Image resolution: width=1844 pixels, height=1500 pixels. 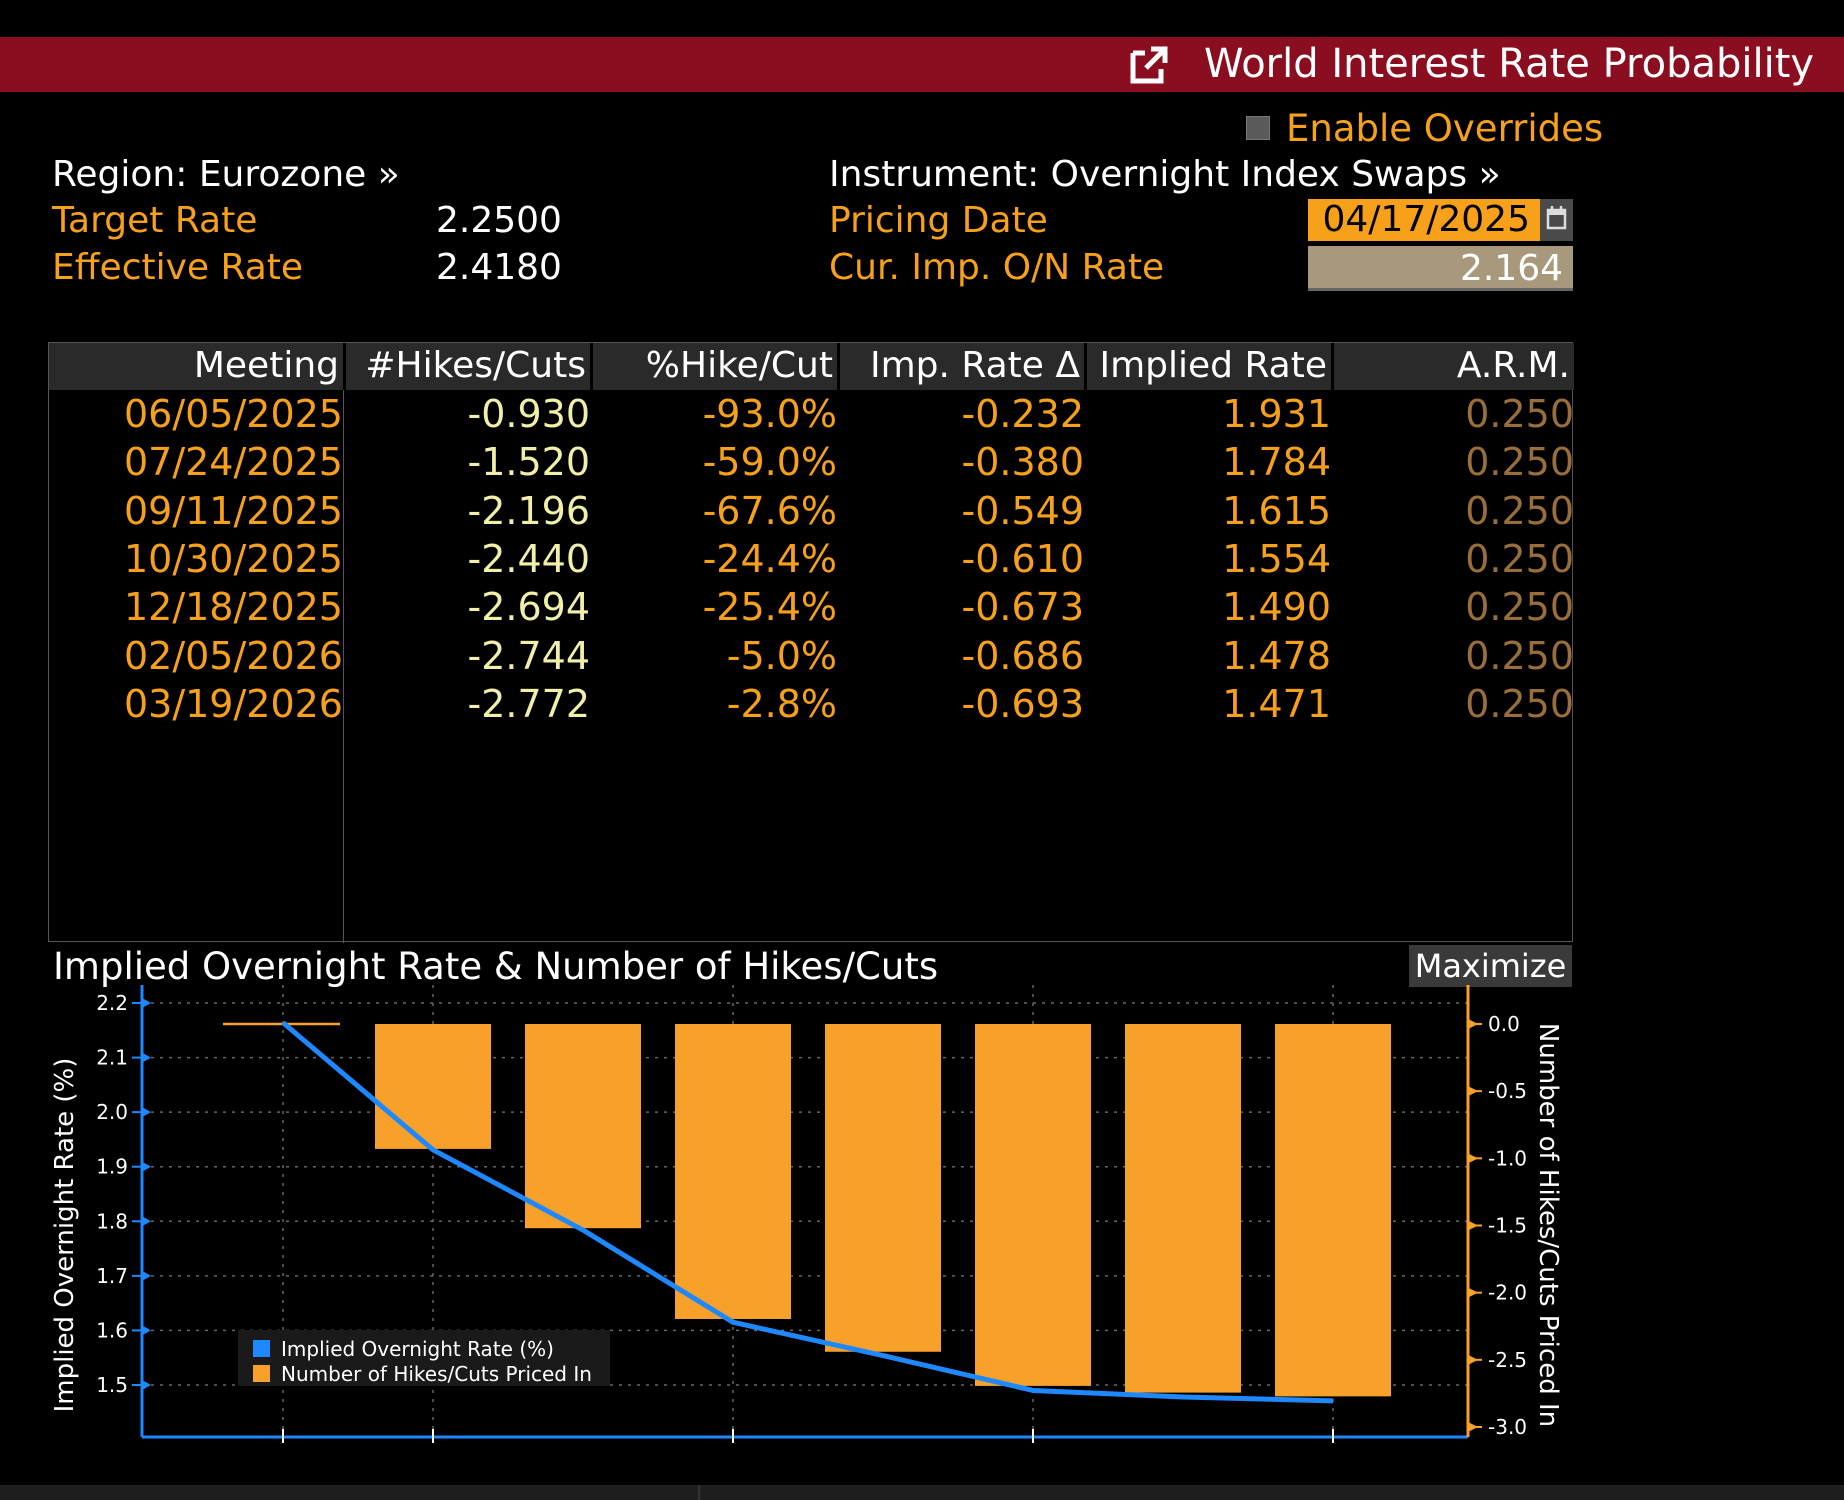 I want to click on cur-imp-rate-label: Cur. Imp. O/N Rate, so click(x=997, y=267).